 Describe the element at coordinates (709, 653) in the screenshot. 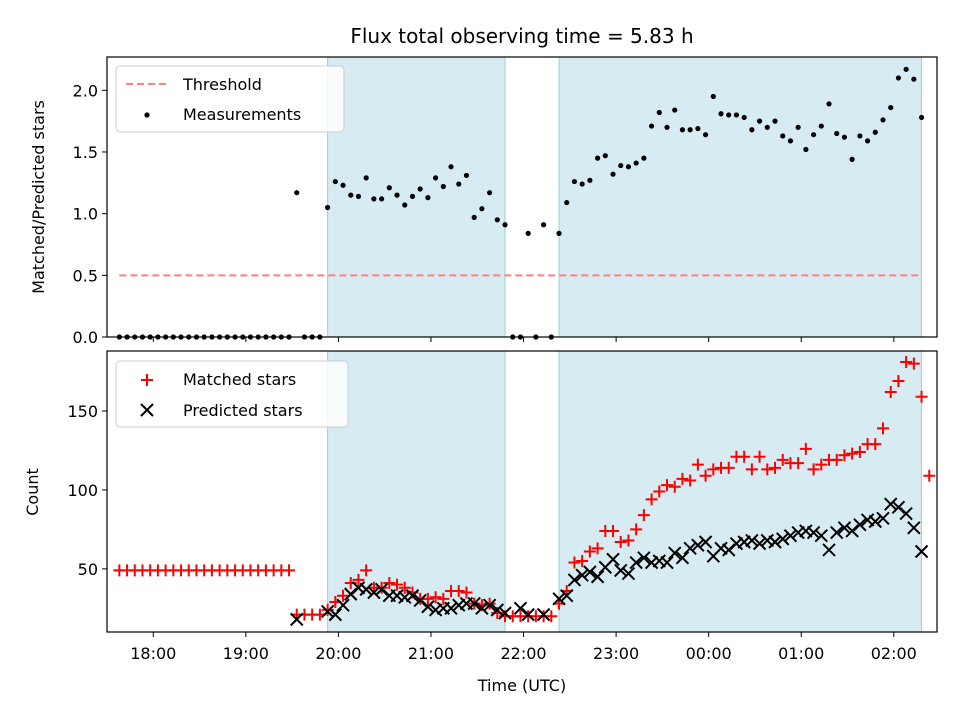

I see `lower-x-tick-label: 00:00` at that location.